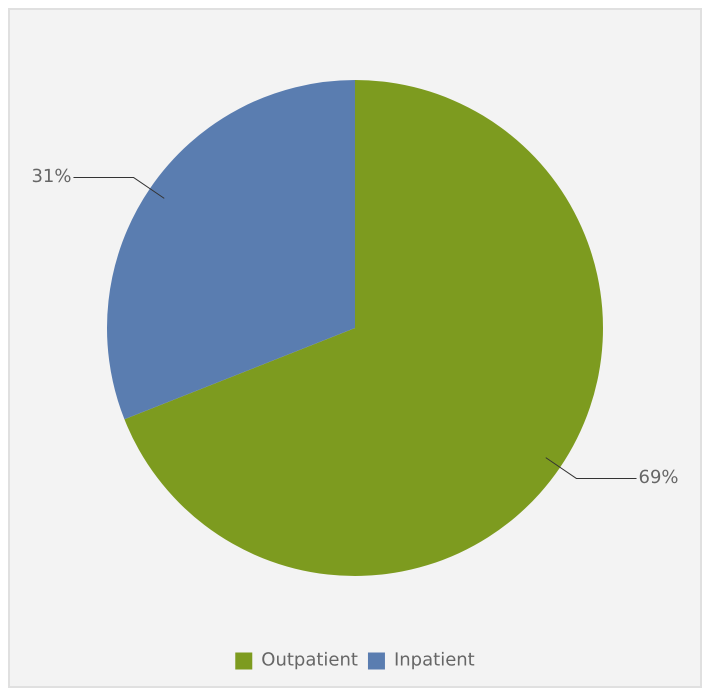 Image resolution: width=711 pixels, height=688 pixels. What do you see at coordinates (658, 477) in the screenshot?
I see `data-label: 69%` at bounding box center [658, 477].